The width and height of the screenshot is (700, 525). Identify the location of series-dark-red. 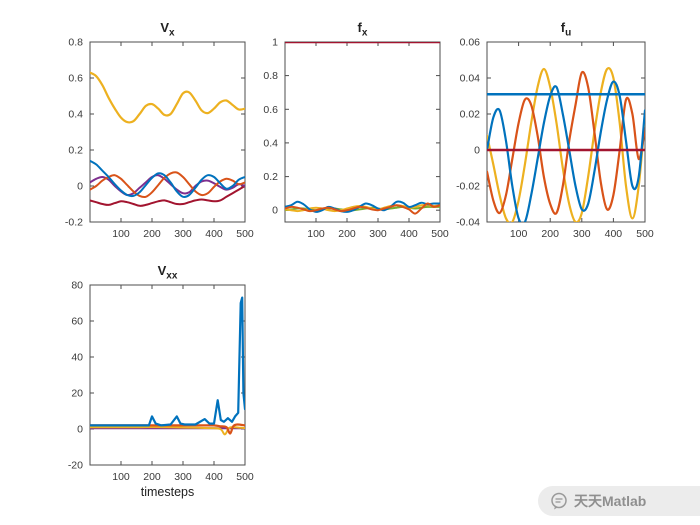
(167, 196).